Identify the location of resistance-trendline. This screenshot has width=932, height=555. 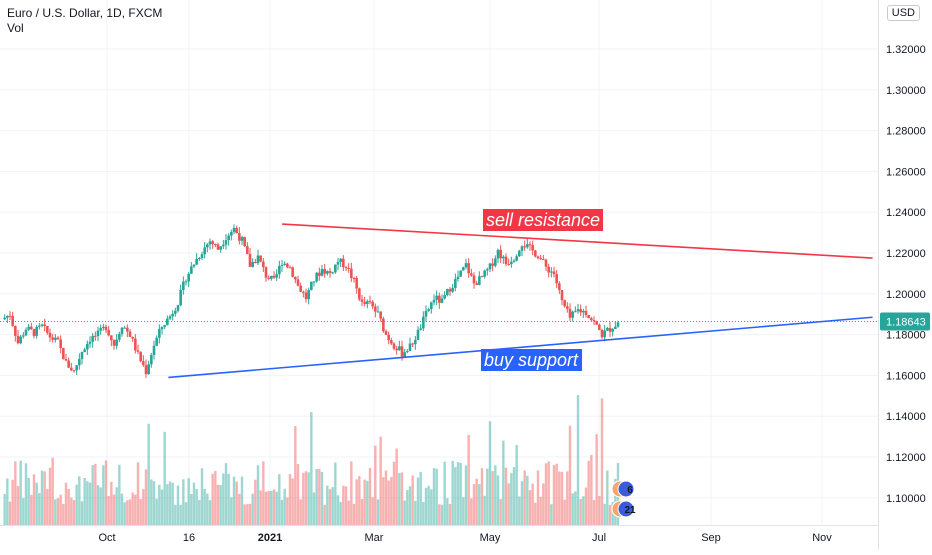
(577, 241).